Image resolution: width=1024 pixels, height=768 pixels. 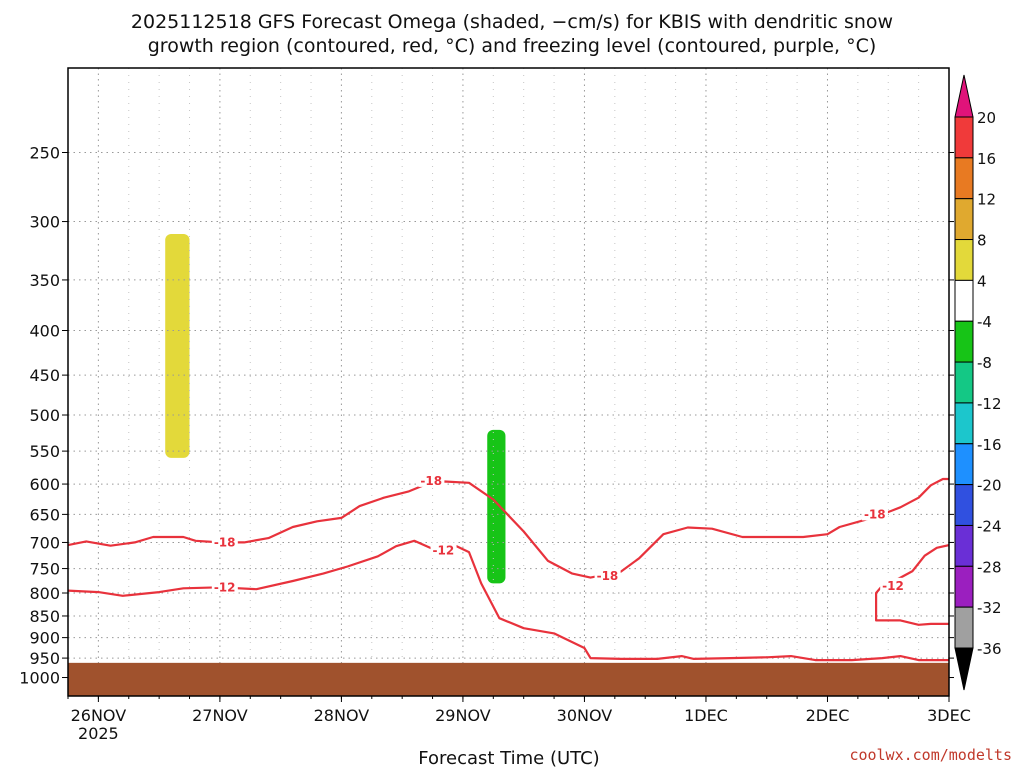 What do you see at coordinates (220, 715) in the screenshot?
I see `x-tick-label-27NOV: 27NOV` at bounding box center [220, 715].